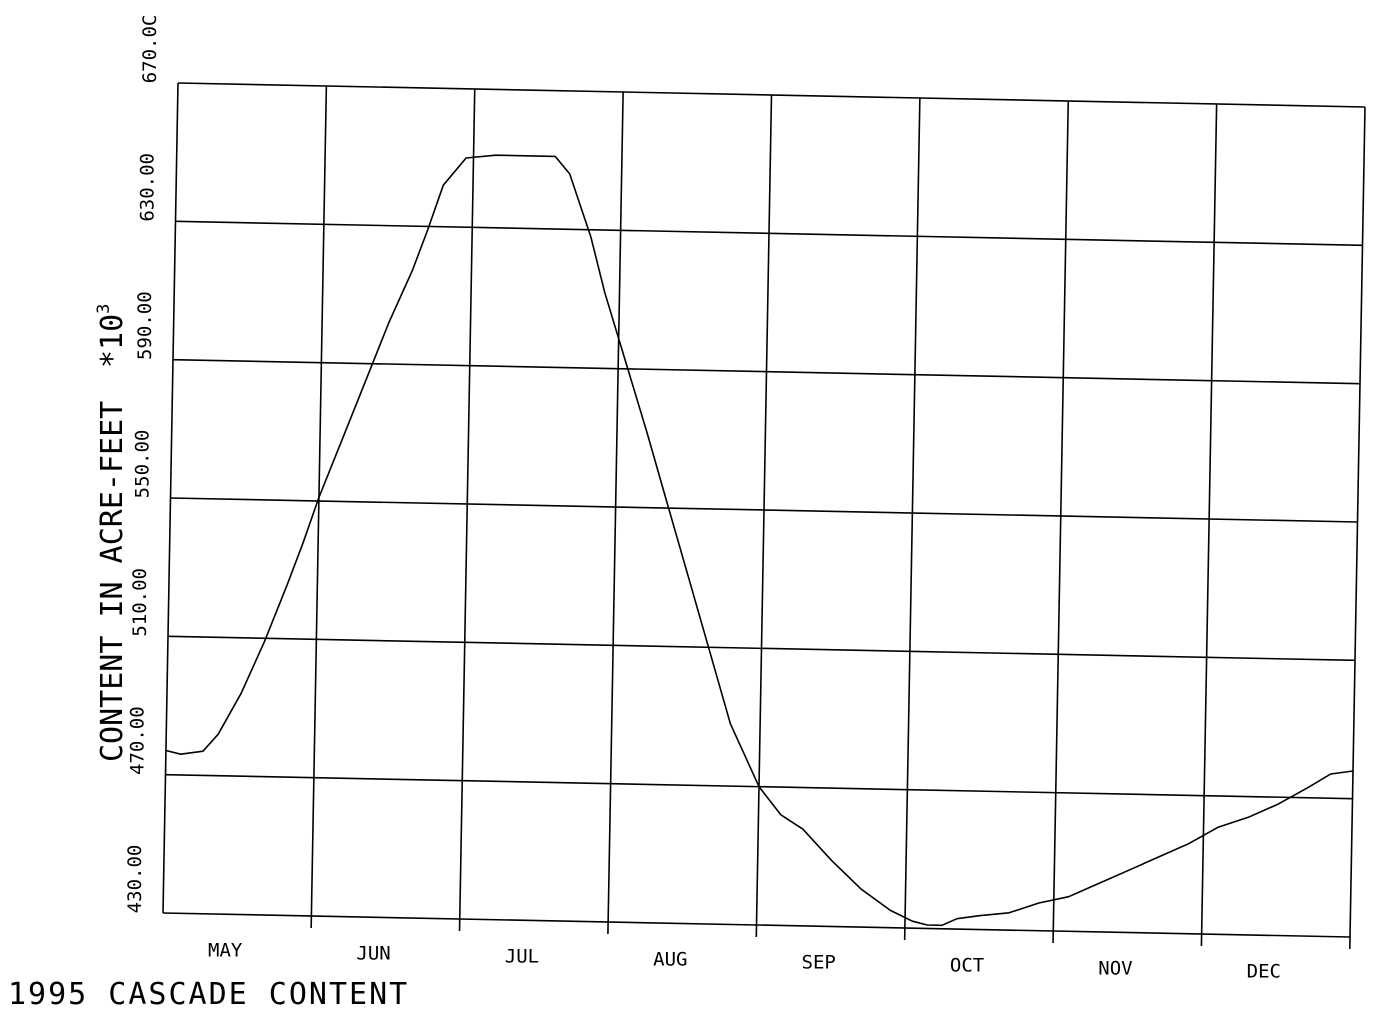  I want to click on y-scale-prefix: *, so click(112, 359).